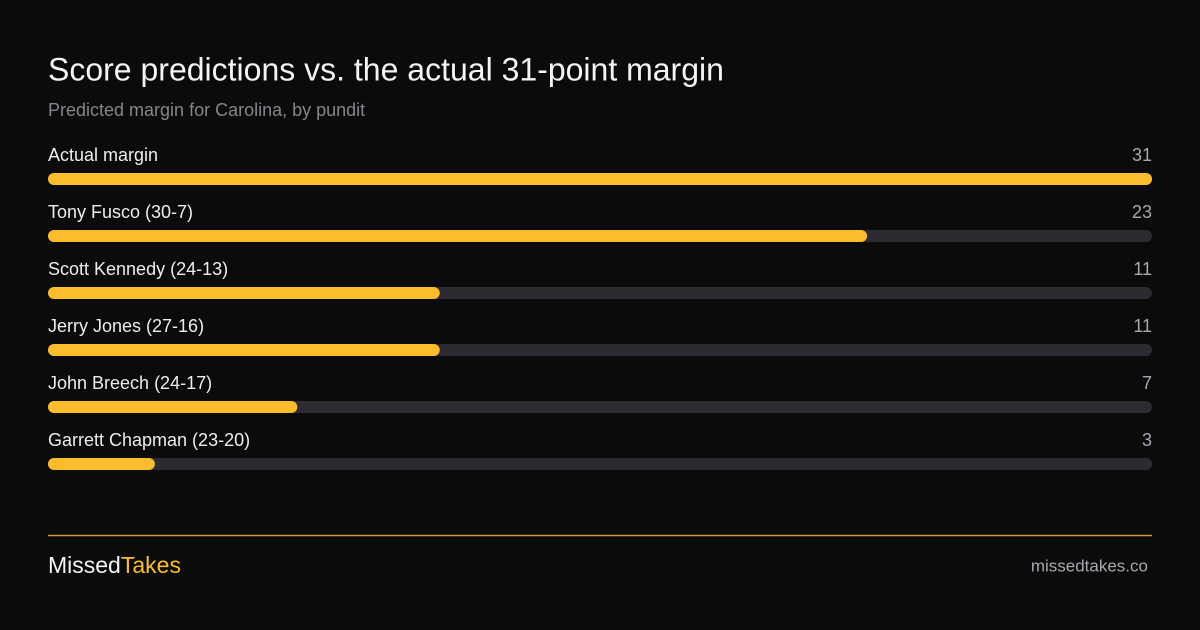 This screenshot has height=630, width=1200. I want to click on footer-url: missedtakes.co, so click(1089, 565).